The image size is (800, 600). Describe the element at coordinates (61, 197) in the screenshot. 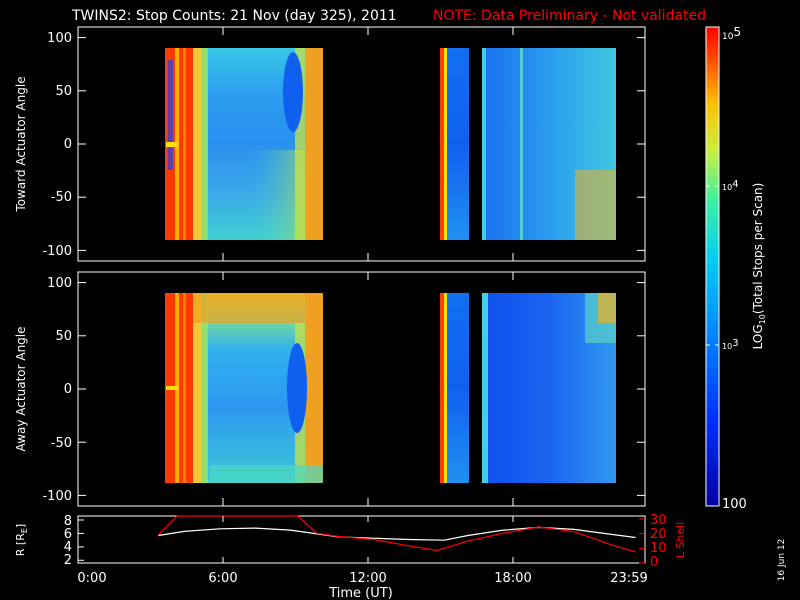

I see `toward-ytick-neg50: -50` at that location.